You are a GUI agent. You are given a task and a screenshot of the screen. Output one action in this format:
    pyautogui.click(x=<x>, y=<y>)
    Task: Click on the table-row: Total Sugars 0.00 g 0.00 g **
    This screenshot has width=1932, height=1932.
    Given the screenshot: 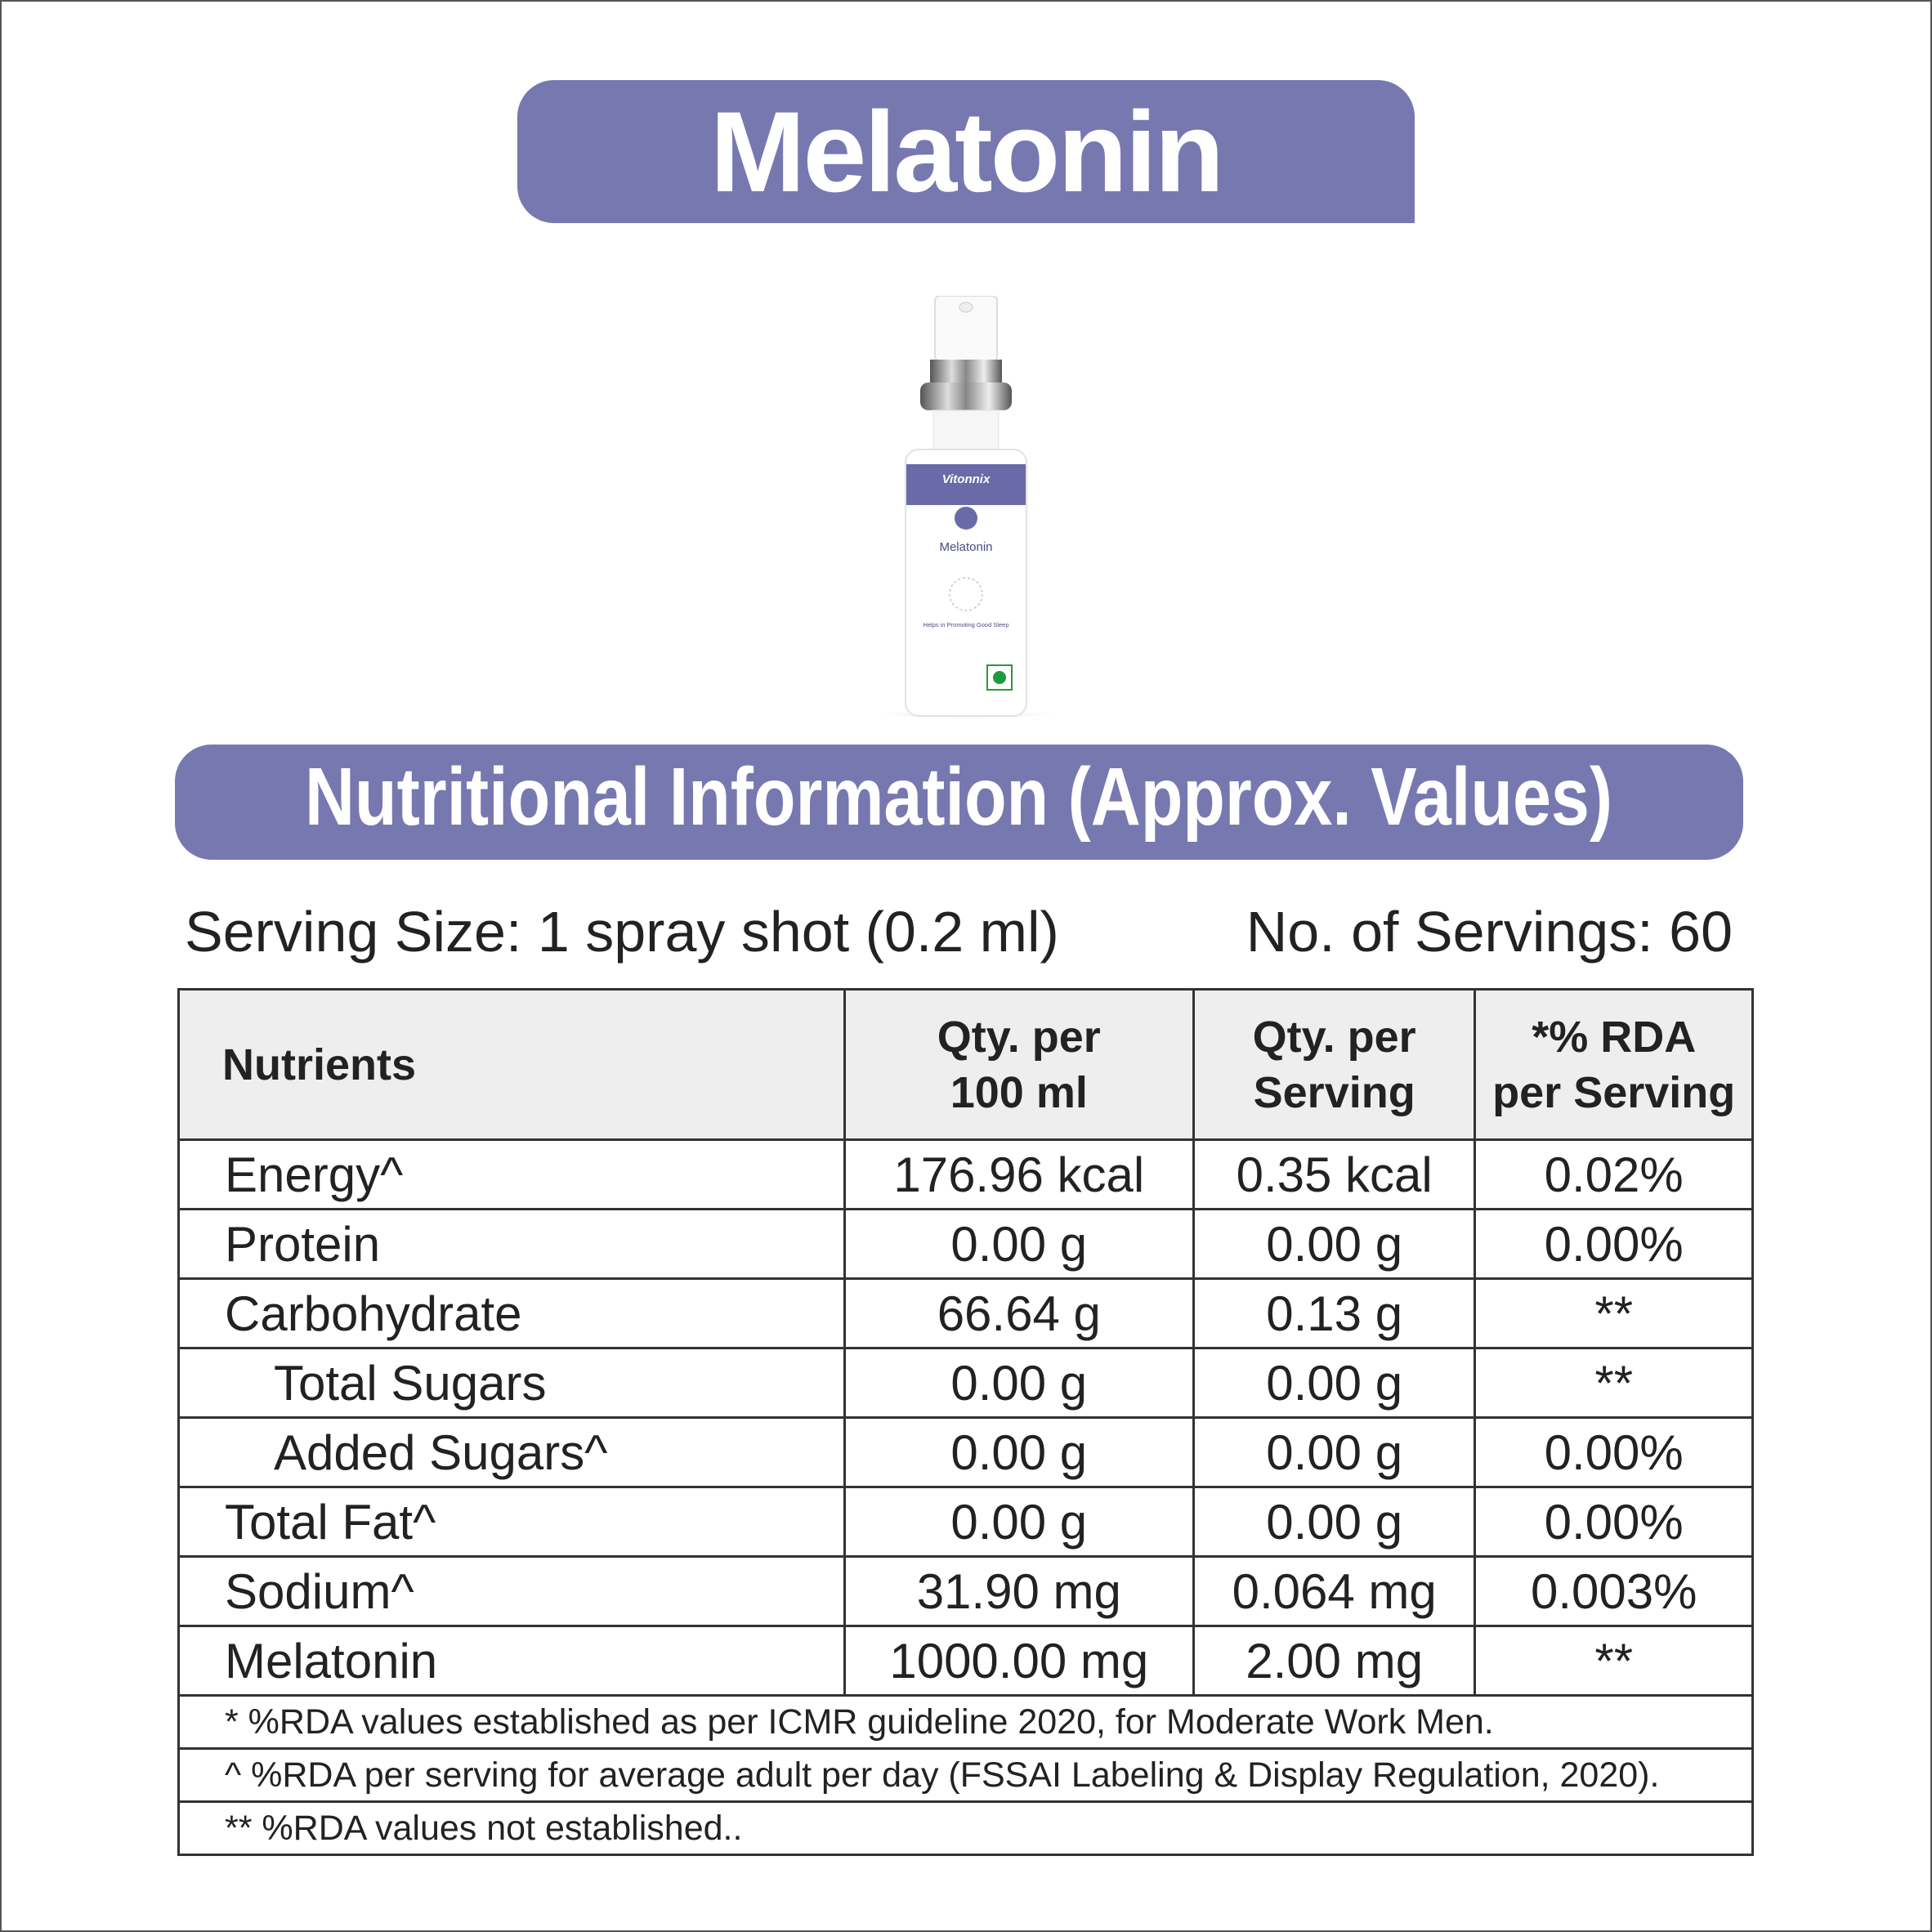 What is the action you would take?
    pyautogui.click(x=965, y=1383)
    